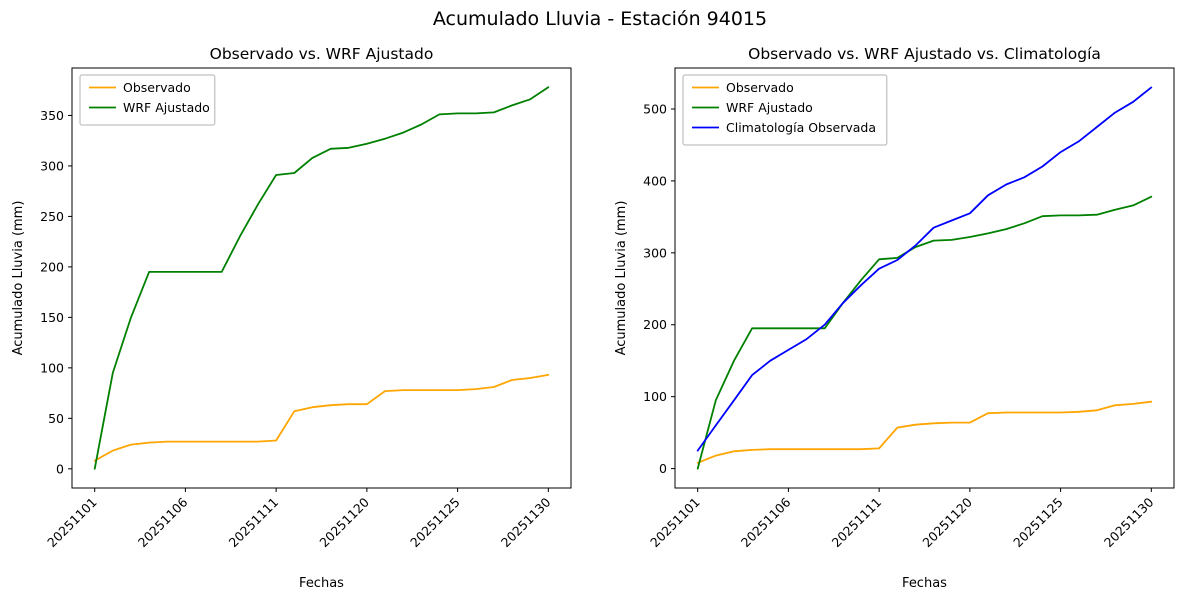 The image size is (1200, 600). What do you see at coordinates (52, 317) in the screenshot?
I see `svg-text: 150` at bounding box center [52, 317].